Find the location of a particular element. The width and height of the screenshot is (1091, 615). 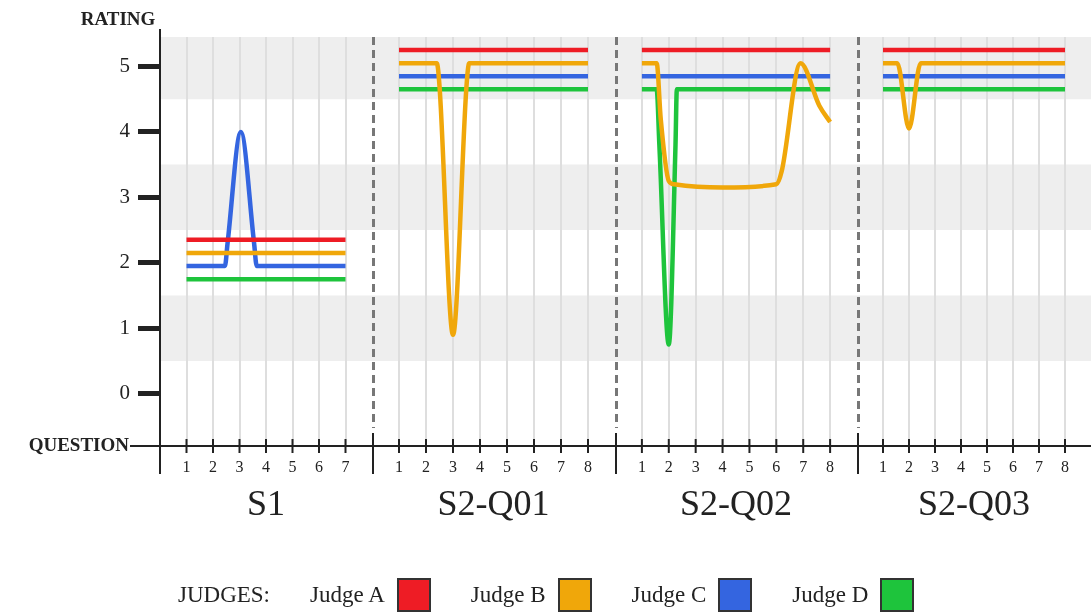

text: S2-Q01 is located at coordinates (493, 503).